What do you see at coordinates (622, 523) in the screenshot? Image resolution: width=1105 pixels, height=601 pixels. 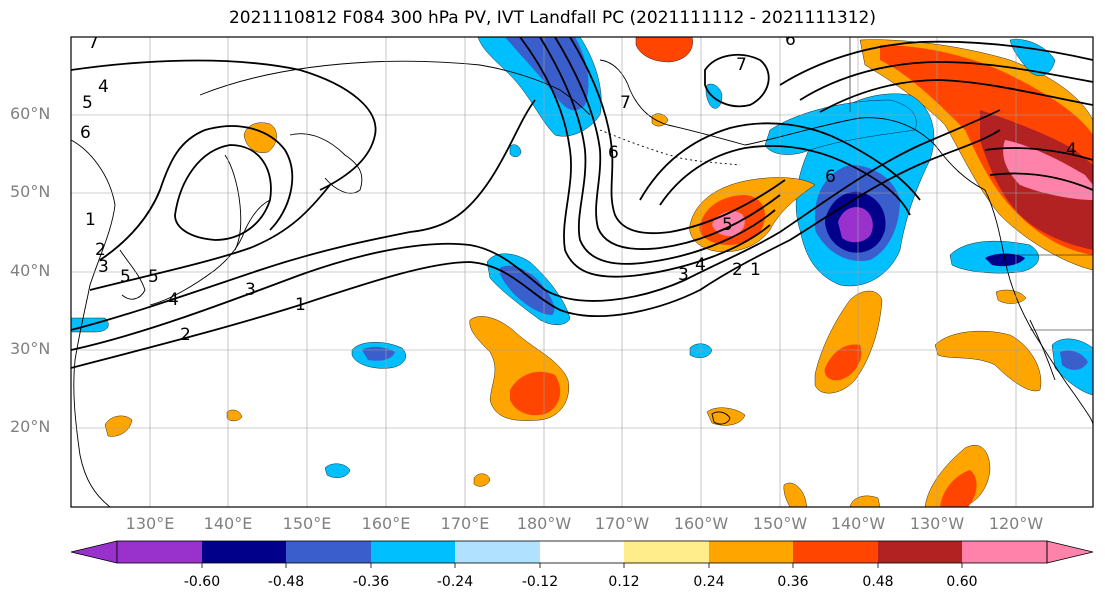 I see `lon-label: 170°W` at bounding box center [622, 523].